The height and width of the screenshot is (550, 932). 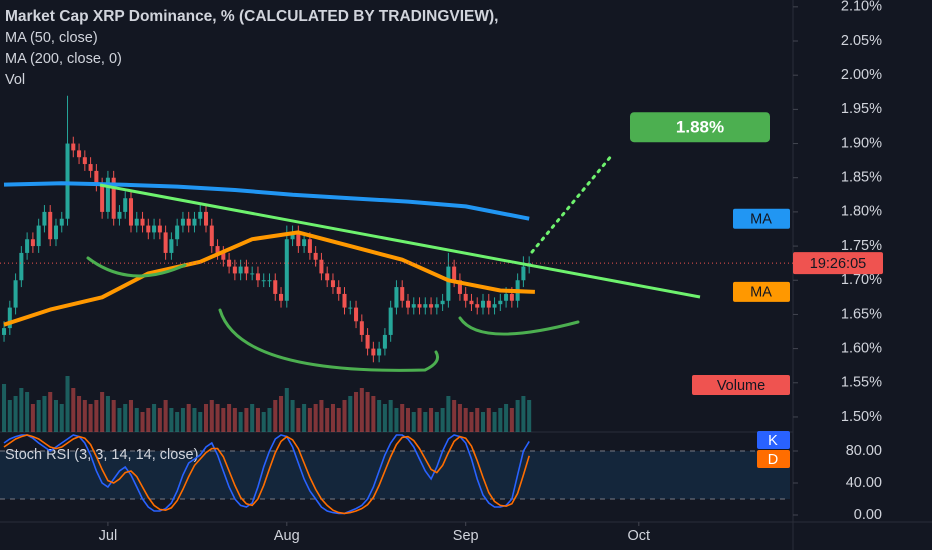 What do you see at coordinates (861, 280) in the screenshot?
I see `y-tick-label: 1.70%` at bounding box center [861, 280].